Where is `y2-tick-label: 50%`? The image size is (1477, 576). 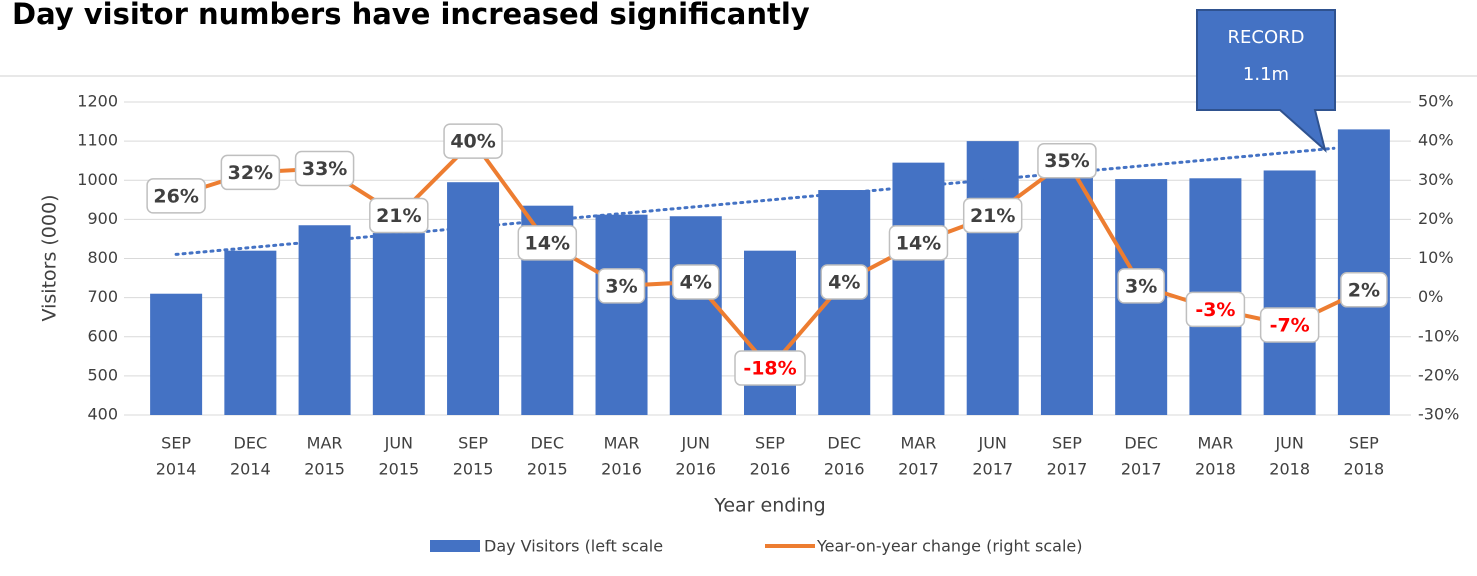 y2-tick-label: 50% is located at coordinates (1436, 101).